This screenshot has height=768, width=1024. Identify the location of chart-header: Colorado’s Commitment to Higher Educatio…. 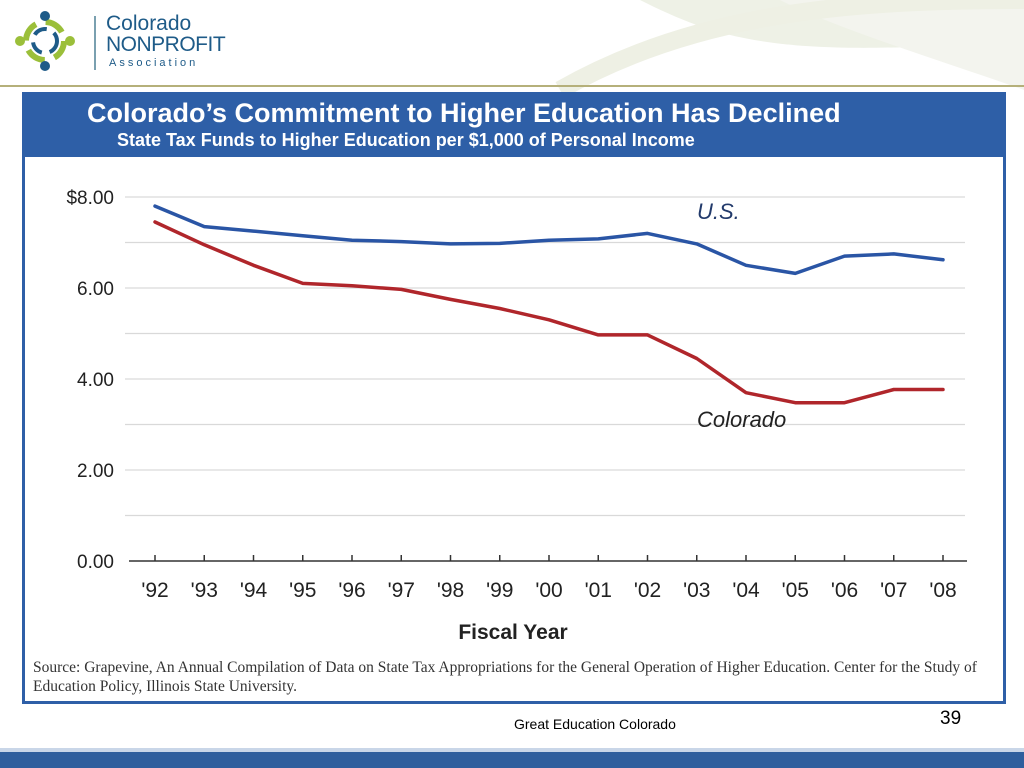
(514, 126).